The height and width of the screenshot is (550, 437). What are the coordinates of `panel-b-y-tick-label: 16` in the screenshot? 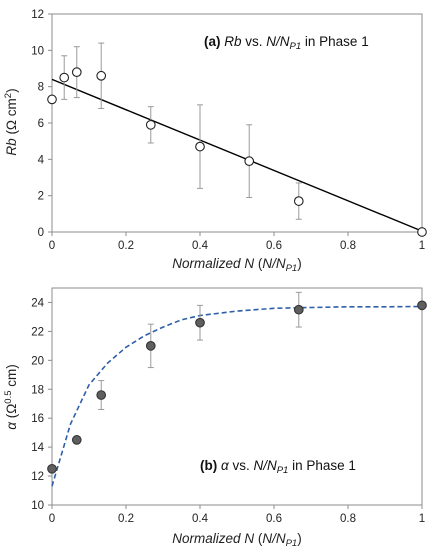 It's located at (37, 419).